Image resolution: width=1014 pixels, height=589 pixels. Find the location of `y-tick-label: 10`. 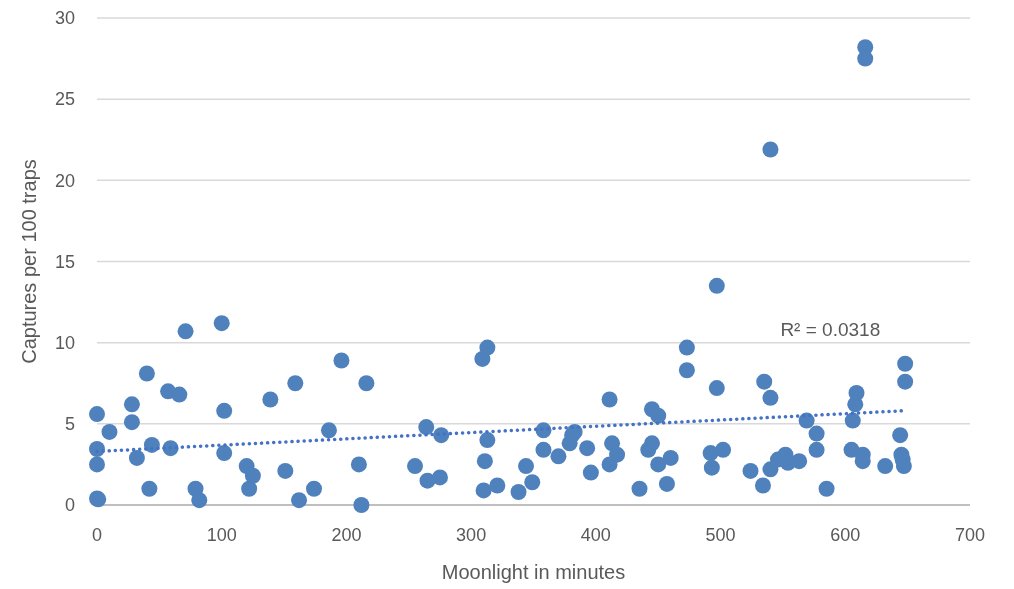

y-tick-label: 10 is located at coordinates (64, 342).